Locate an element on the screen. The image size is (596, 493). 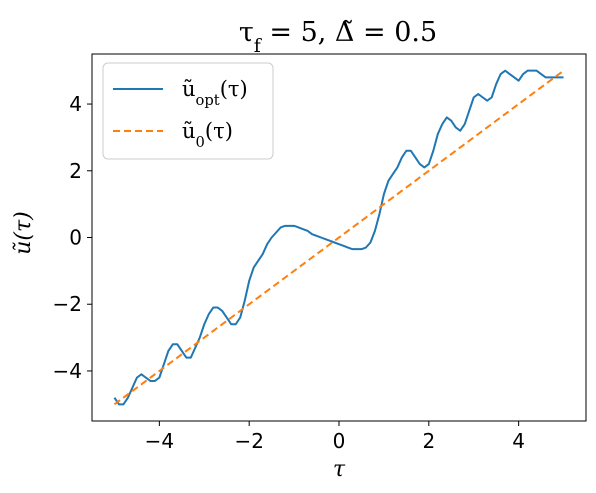
y-tick-label: 0 is located at coordinates (75, 238).